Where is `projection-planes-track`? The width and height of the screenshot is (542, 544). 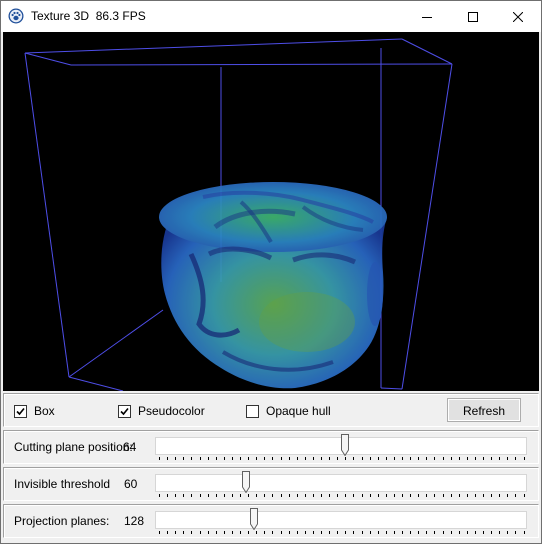
projection-planes-track is located at coordinates (341, 520).